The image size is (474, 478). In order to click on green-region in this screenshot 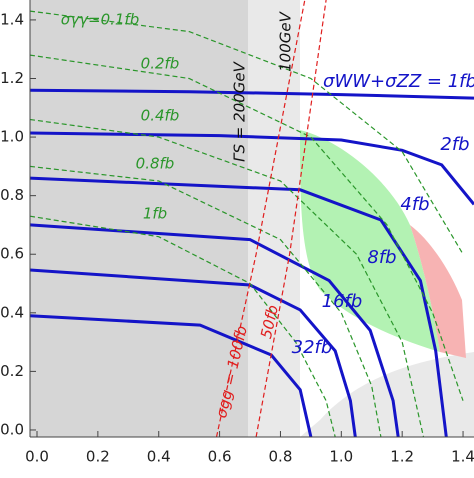, I will do `click(370, 241)`.